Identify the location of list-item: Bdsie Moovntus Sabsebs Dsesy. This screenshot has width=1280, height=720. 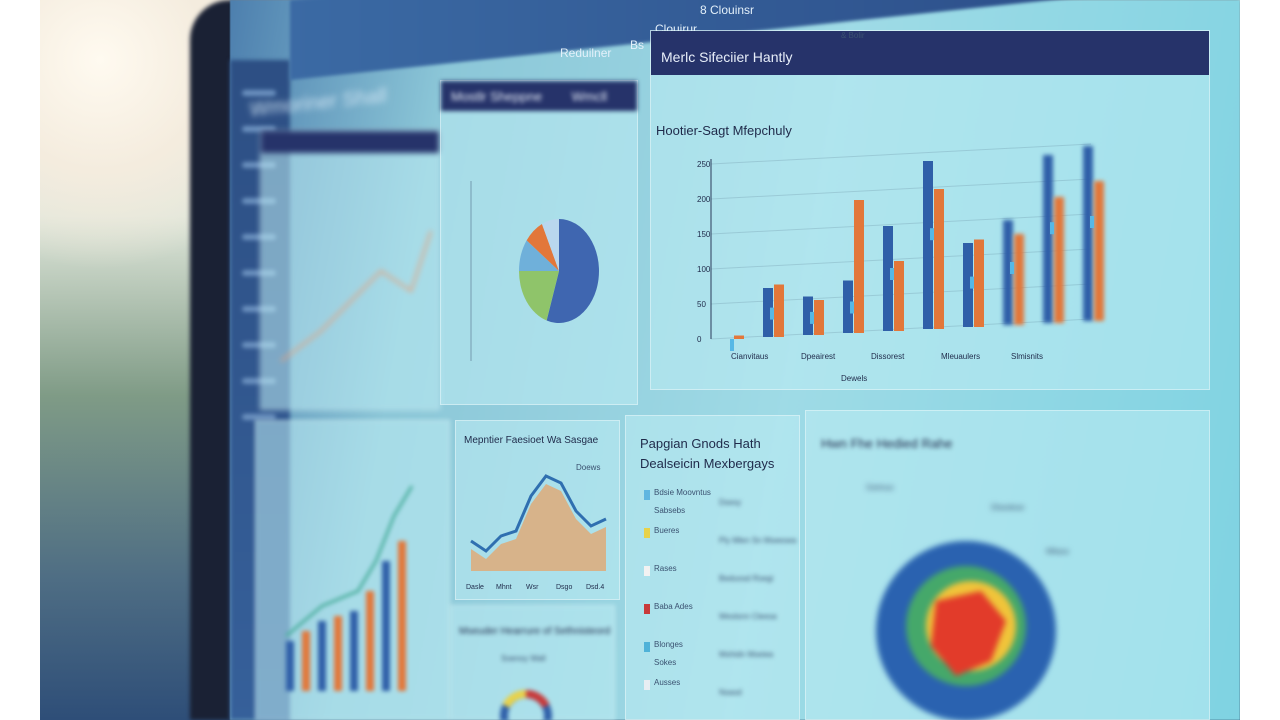
(719, 503).